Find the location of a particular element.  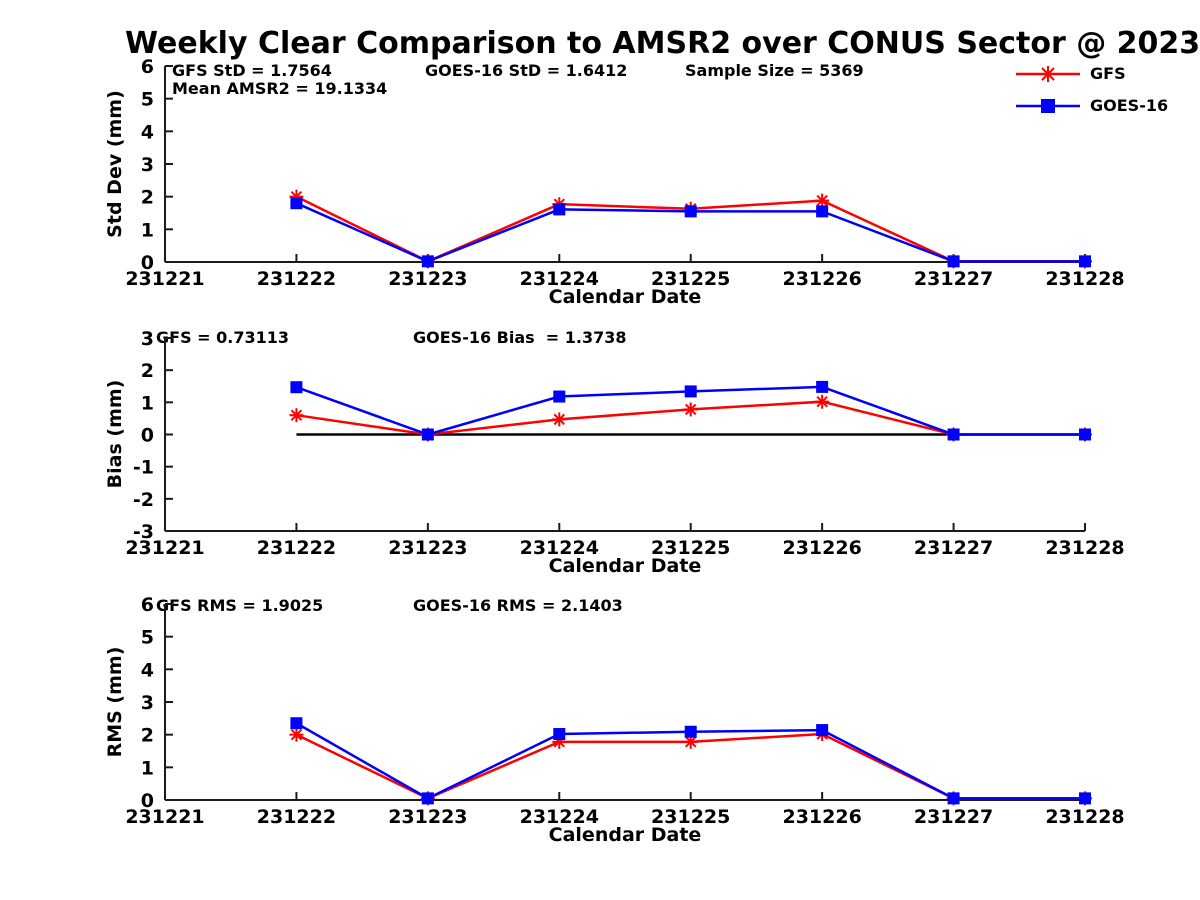

legend-label-goes16: GOES-16 is located at coordinates (1129, 105).